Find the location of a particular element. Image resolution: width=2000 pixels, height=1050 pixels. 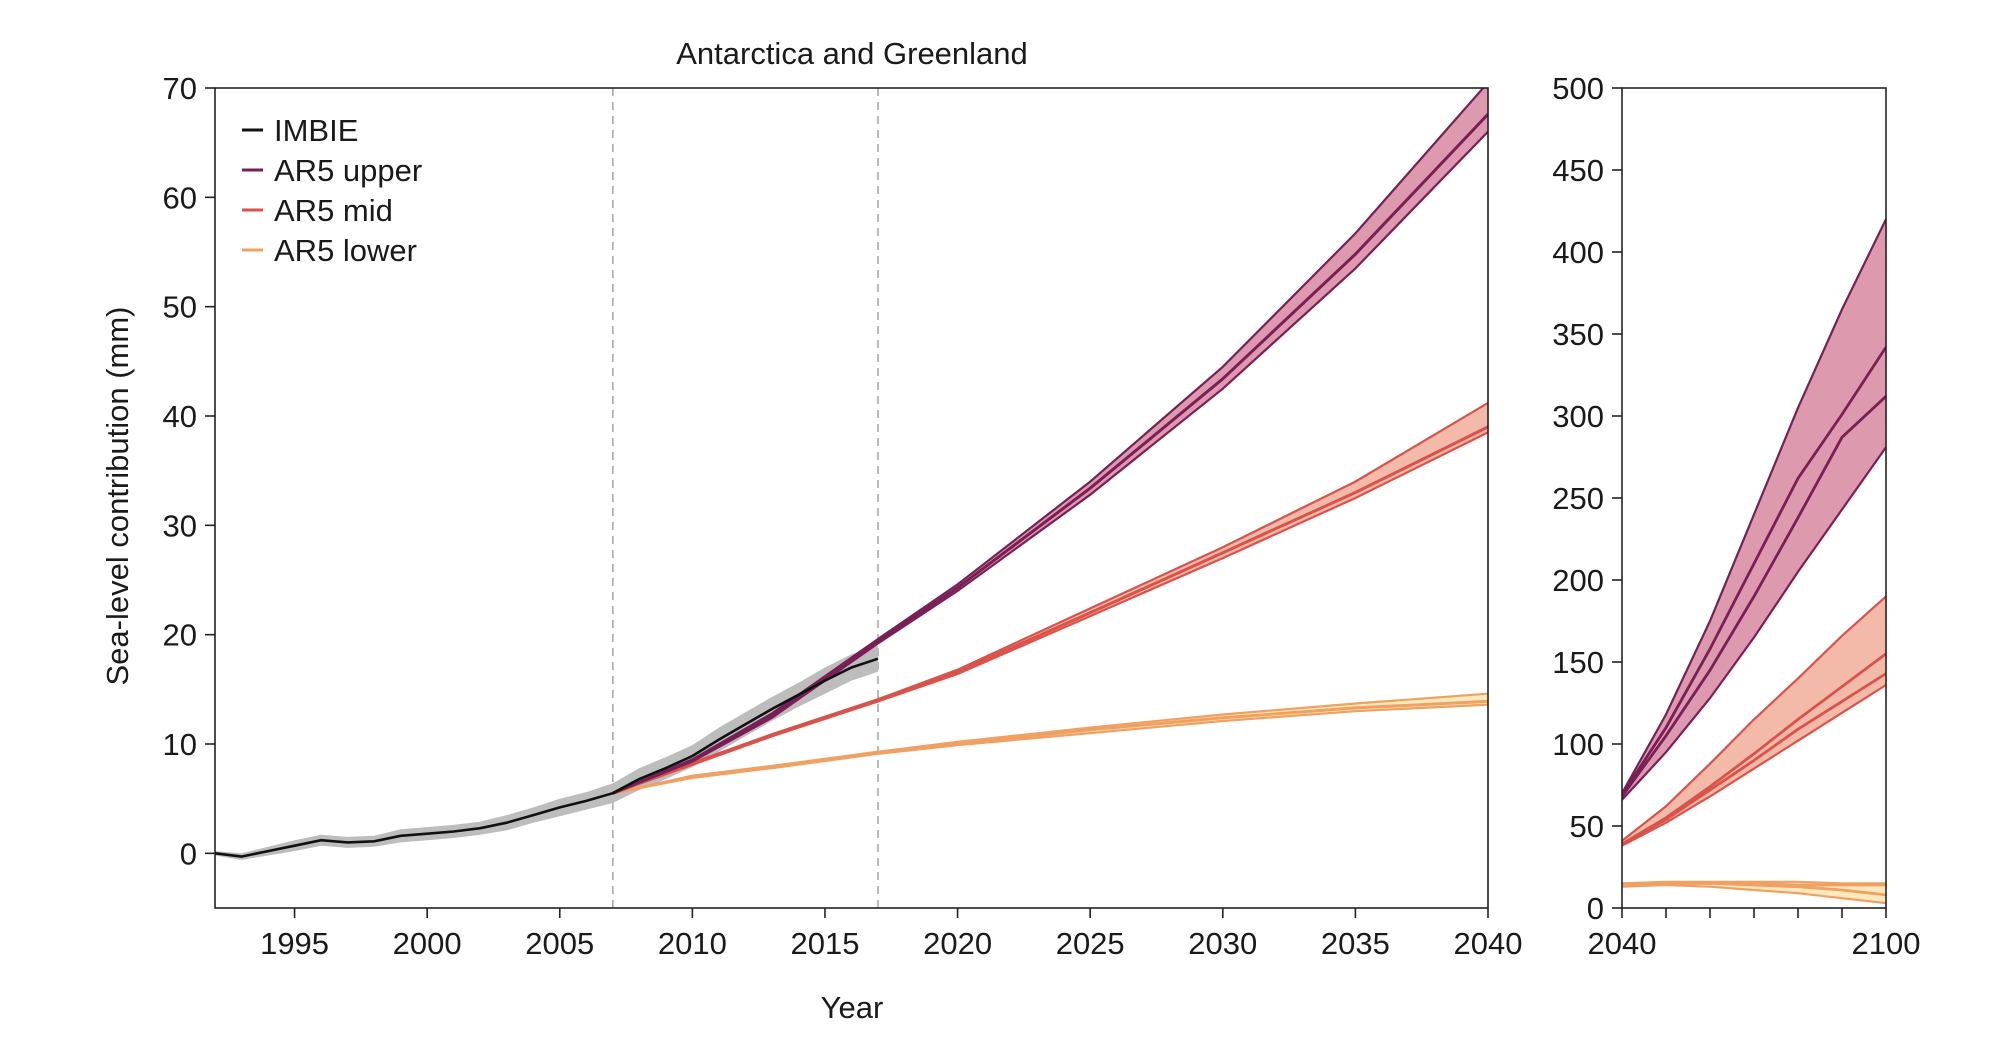

ar5-mid-line-right-y-mid2 is located at coordinates (1754, 749).